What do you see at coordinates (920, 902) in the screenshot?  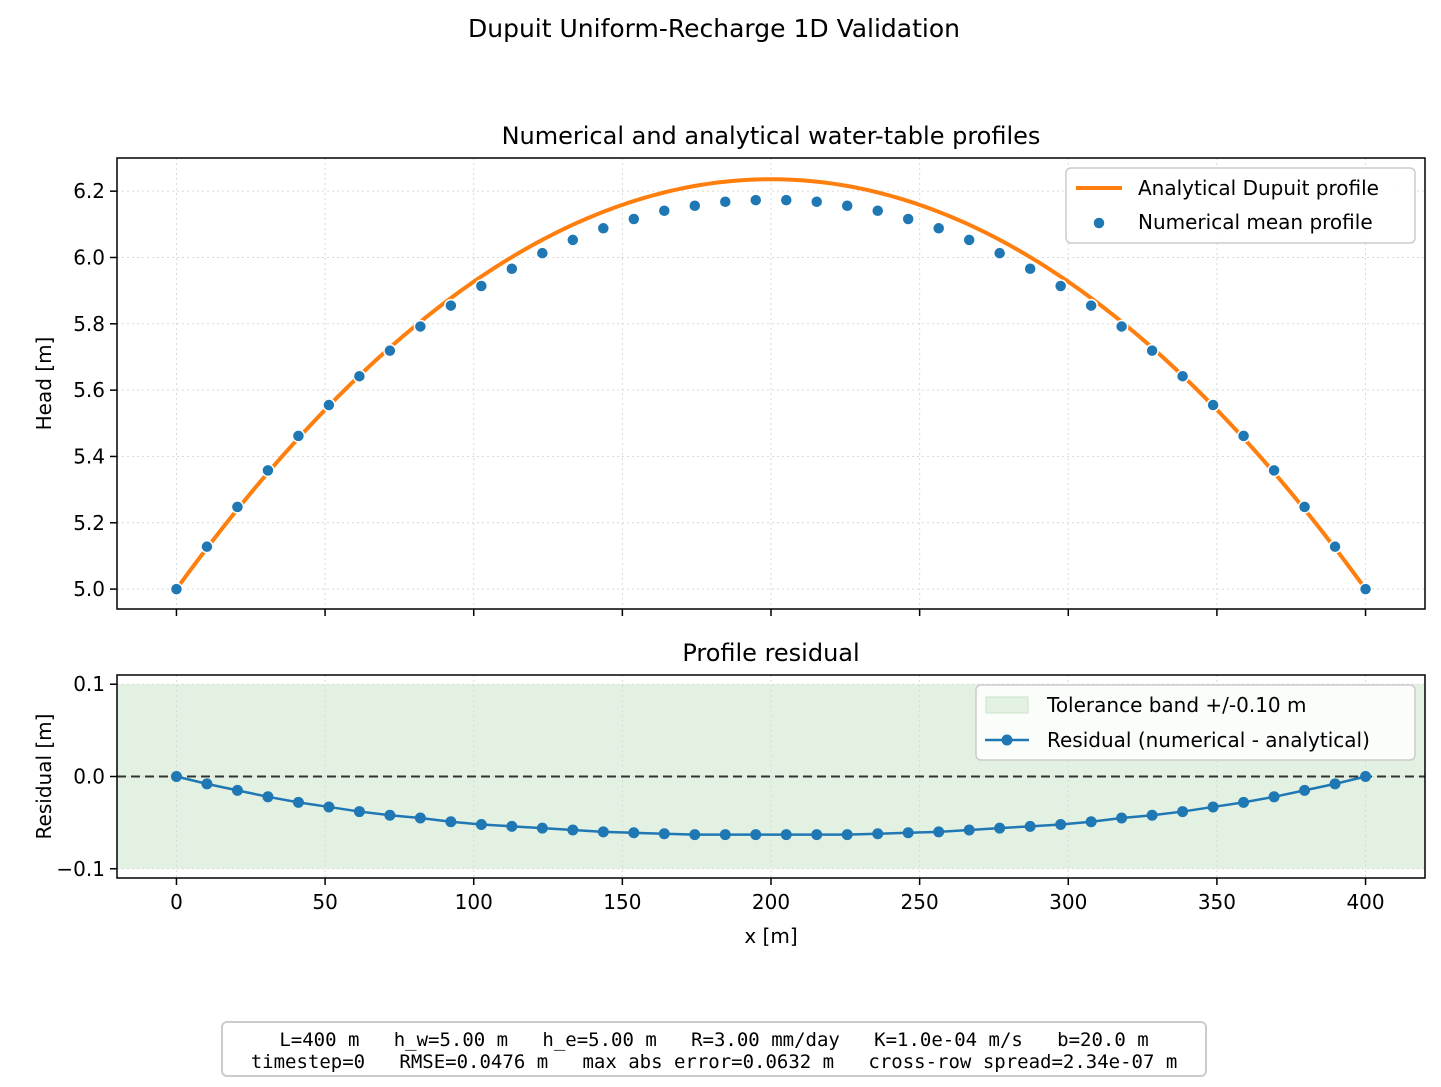 I see `residual-x-tick-label: 250` at bounding box center [920, 902].